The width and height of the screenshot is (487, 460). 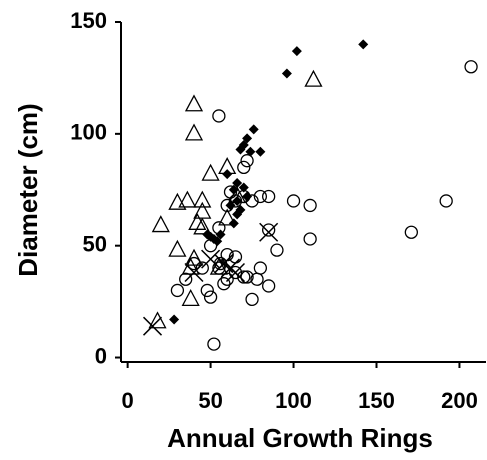 I want to click on x-tick-label: 100, so click(x=293, y=400).